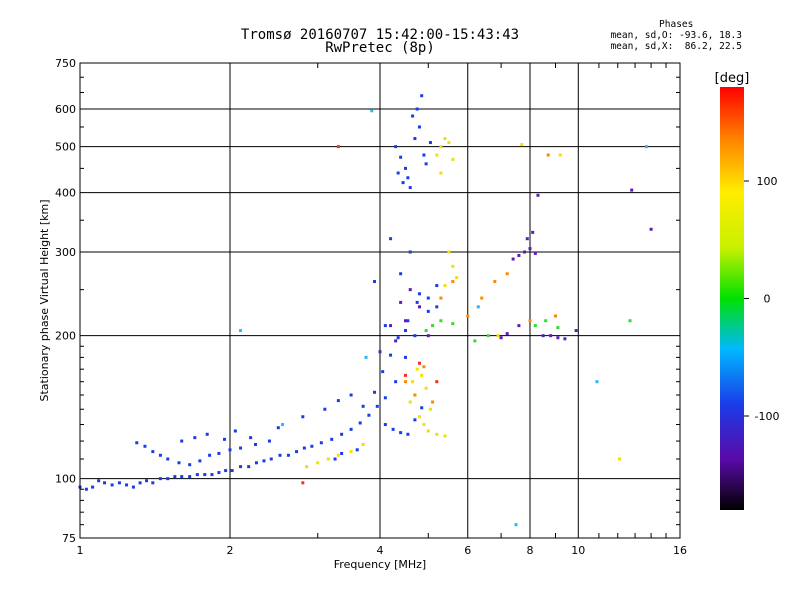  What do you see at coordinates (65, 63) in the screenshot?
I see `y-tick-label: 750` at bounding box center [65, 63].